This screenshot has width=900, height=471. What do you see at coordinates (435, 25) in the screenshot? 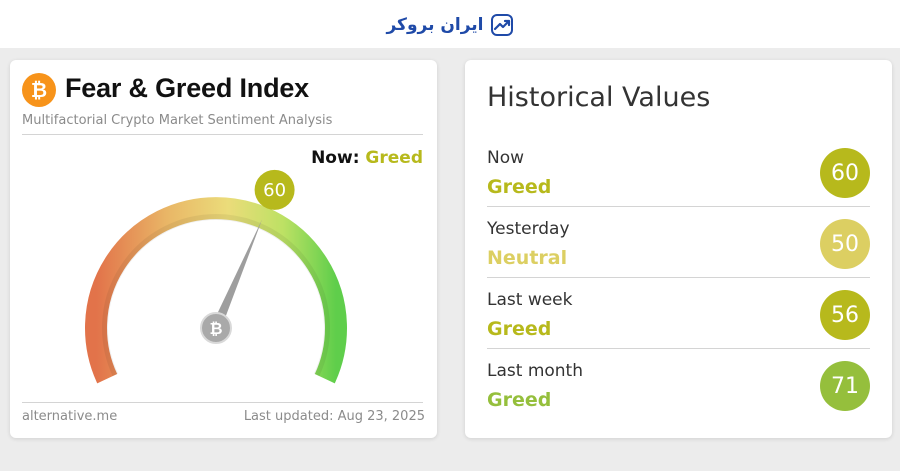
I see `brand-text: ایران بروکر` at bounding box center [435, 25].